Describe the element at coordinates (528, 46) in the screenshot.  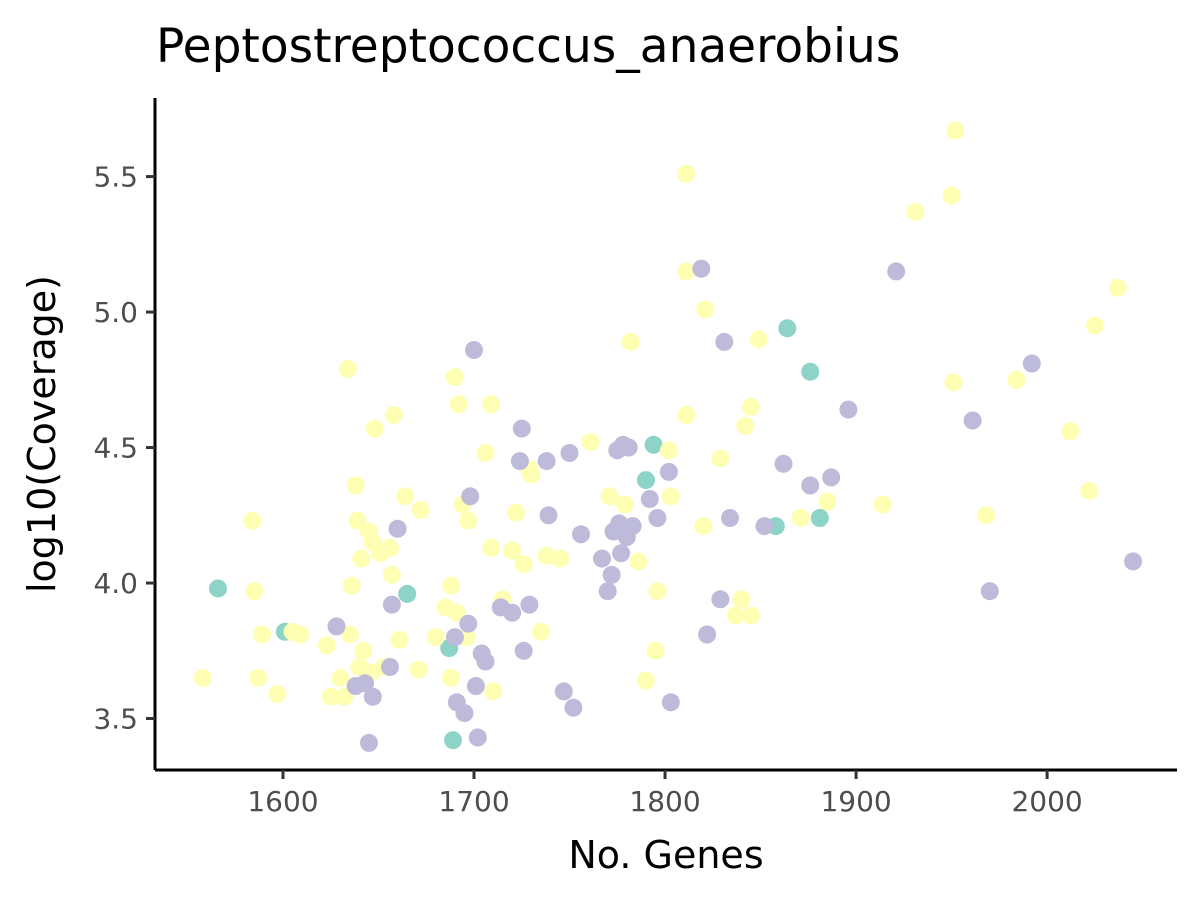
I see `chart-title: Peptostreptococcus_anaerobius` at that location.